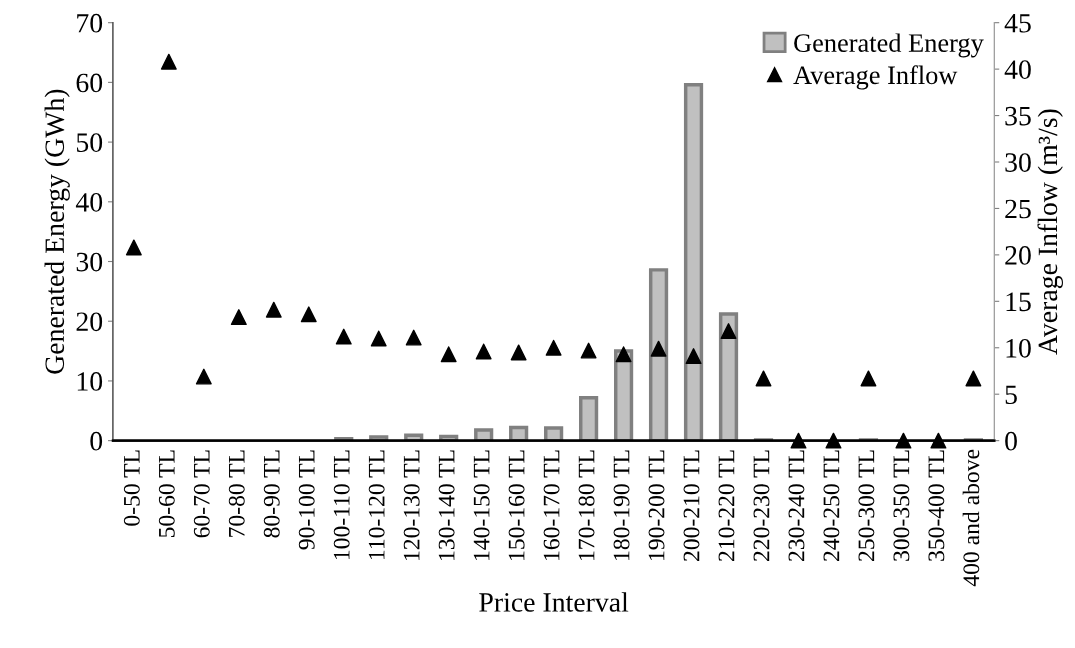 The height and width of the screenshot is (648, 1075). Describe the element at coordinates (446, 505) in the screenshot. I see `x-tick-label: 130-140 TL` at that location.